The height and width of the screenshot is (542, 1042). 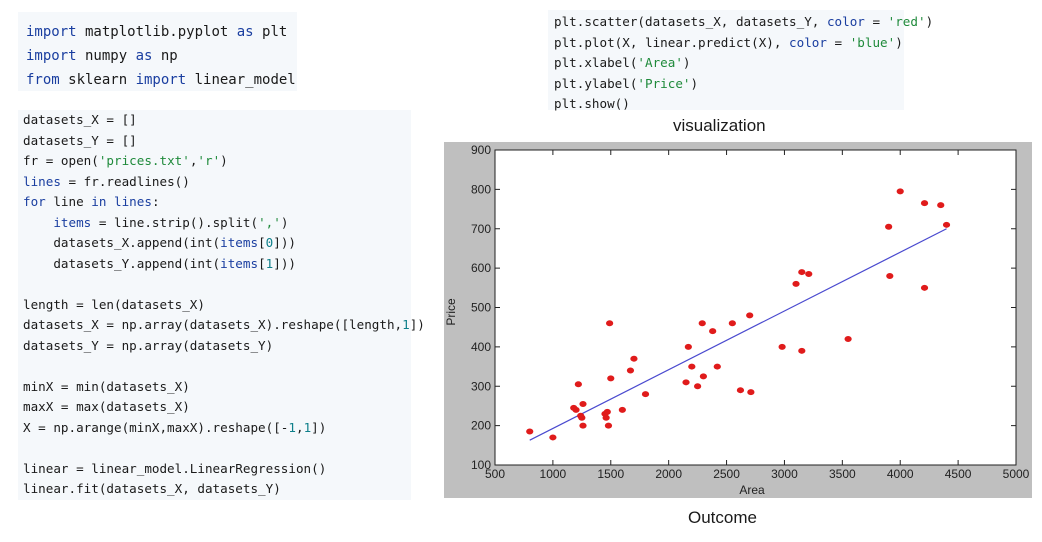 What do you see at coordinates (217, 202) in the screenshot?
I see `code-line: for line in lines:` at bounding box center [217, 202].